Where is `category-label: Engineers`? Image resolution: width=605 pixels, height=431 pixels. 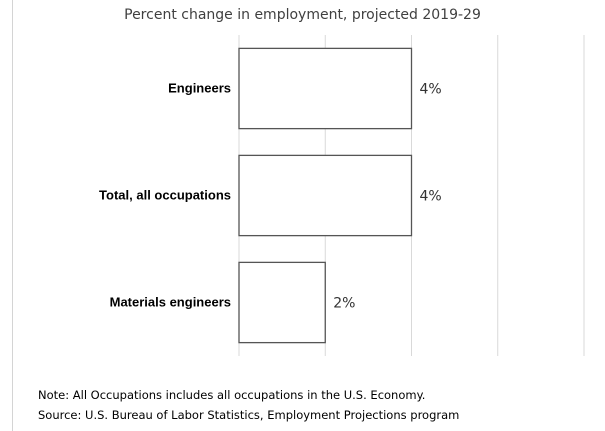 category-label: Engineers is located at coordinates (199, 88).